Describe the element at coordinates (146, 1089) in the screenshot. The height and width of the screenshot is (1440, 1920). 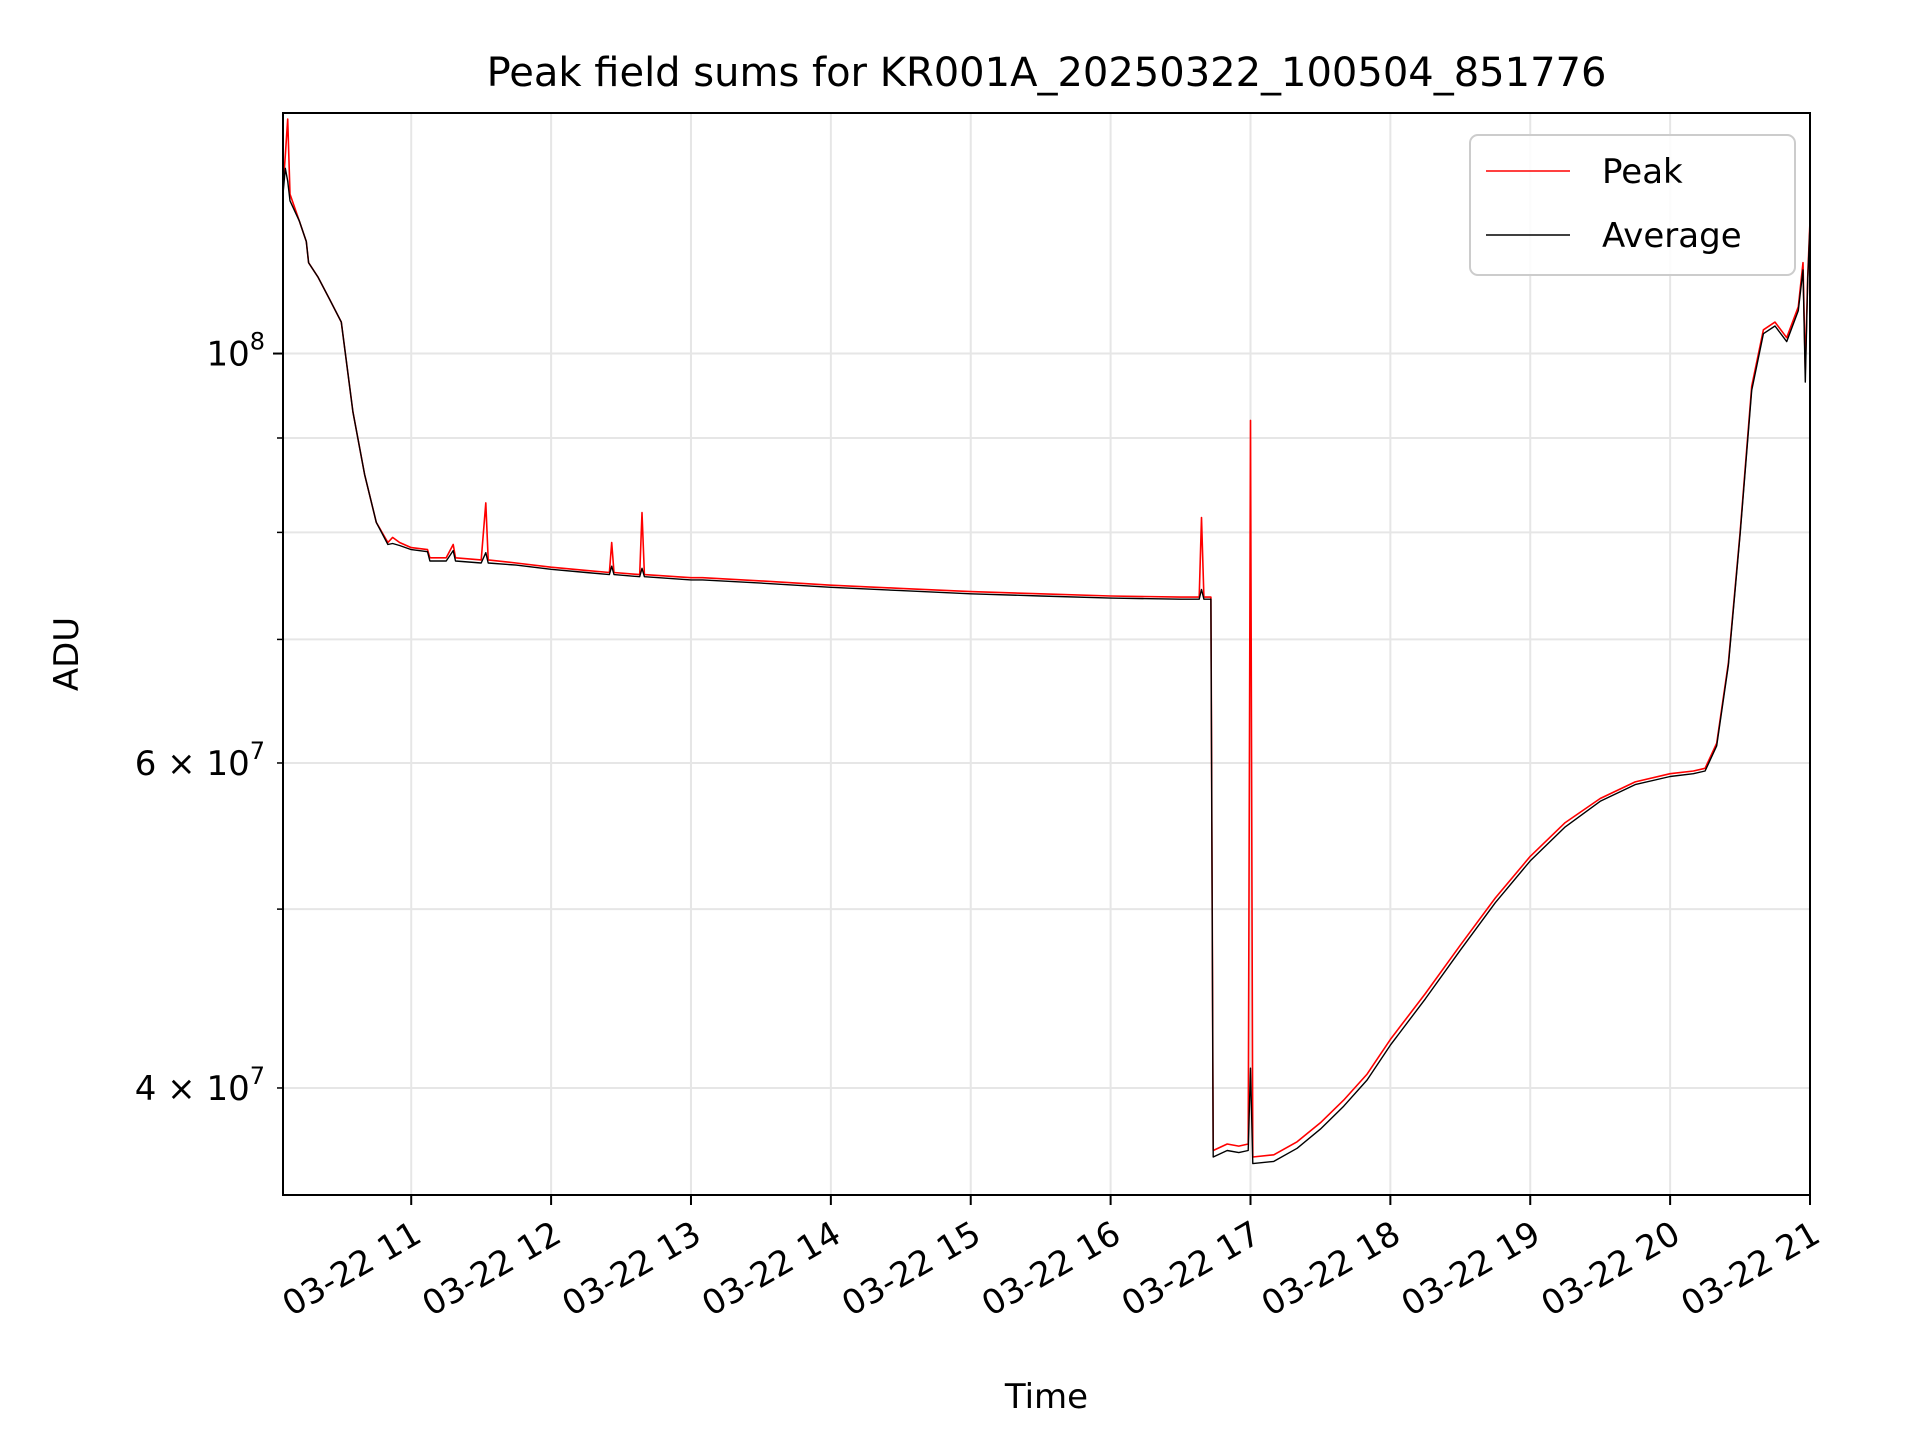
I see `y-tick-mantissa: 4` at that location.